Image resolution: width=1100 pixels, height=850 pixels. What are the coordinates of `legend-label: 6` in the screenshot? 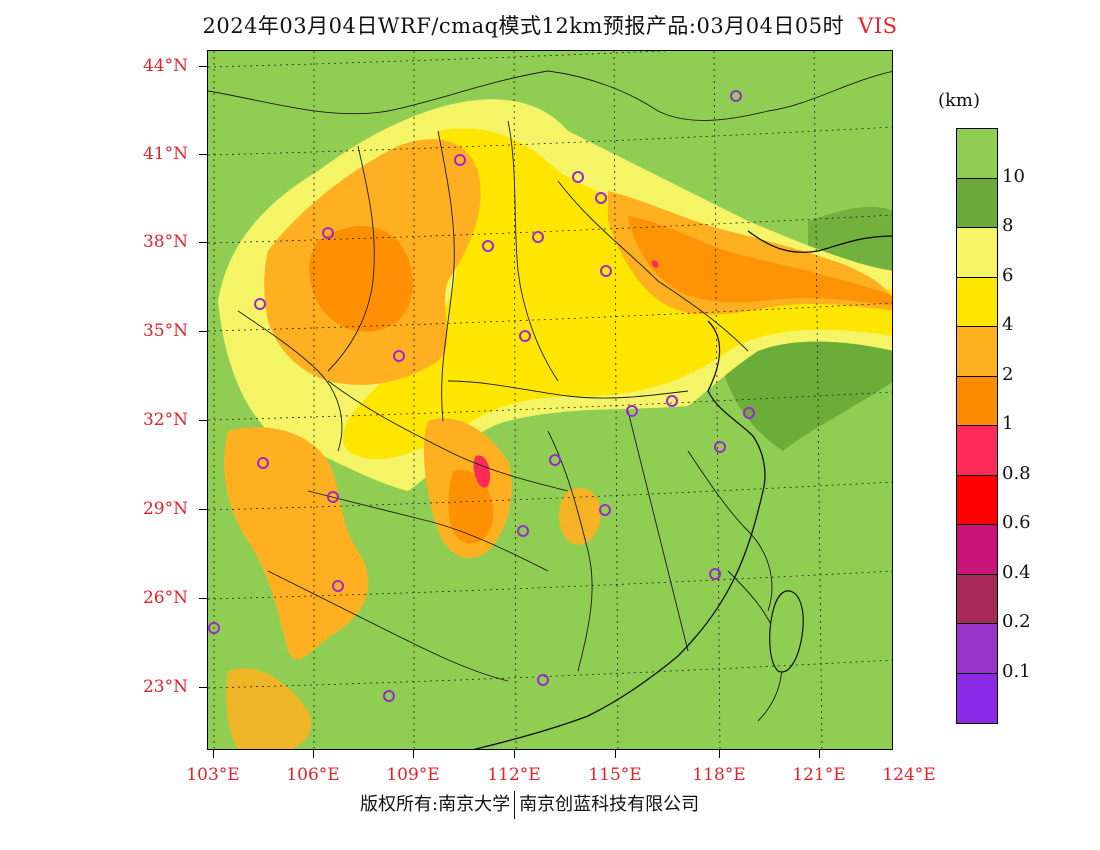 It's located at (1008, 275).